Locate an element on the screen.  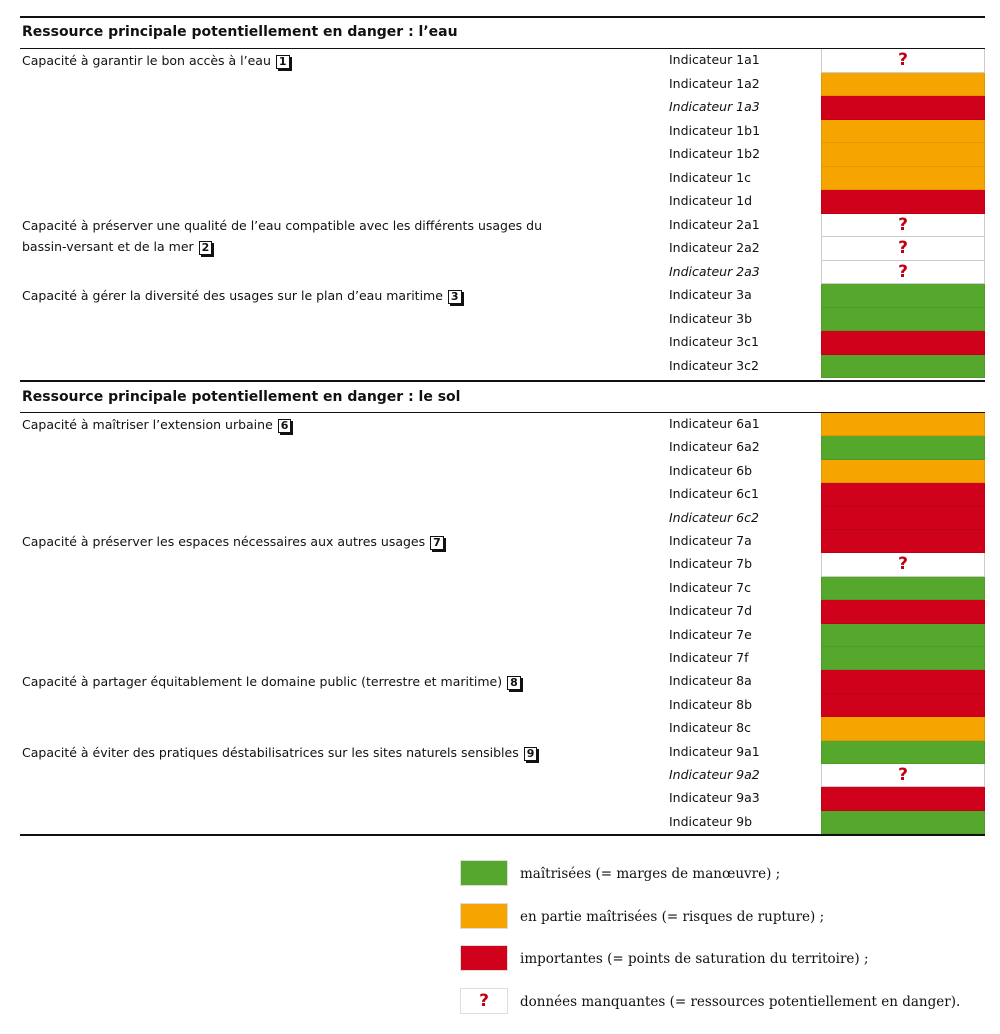
indicator-name: Indicateur 3c2 is located at coordinates (714, 365).